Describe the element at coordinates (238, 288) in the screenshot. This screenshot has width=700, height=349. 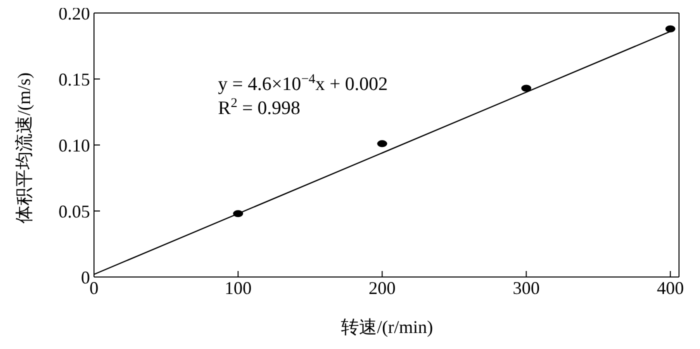
I see `x-tick-label: 100` at that location.